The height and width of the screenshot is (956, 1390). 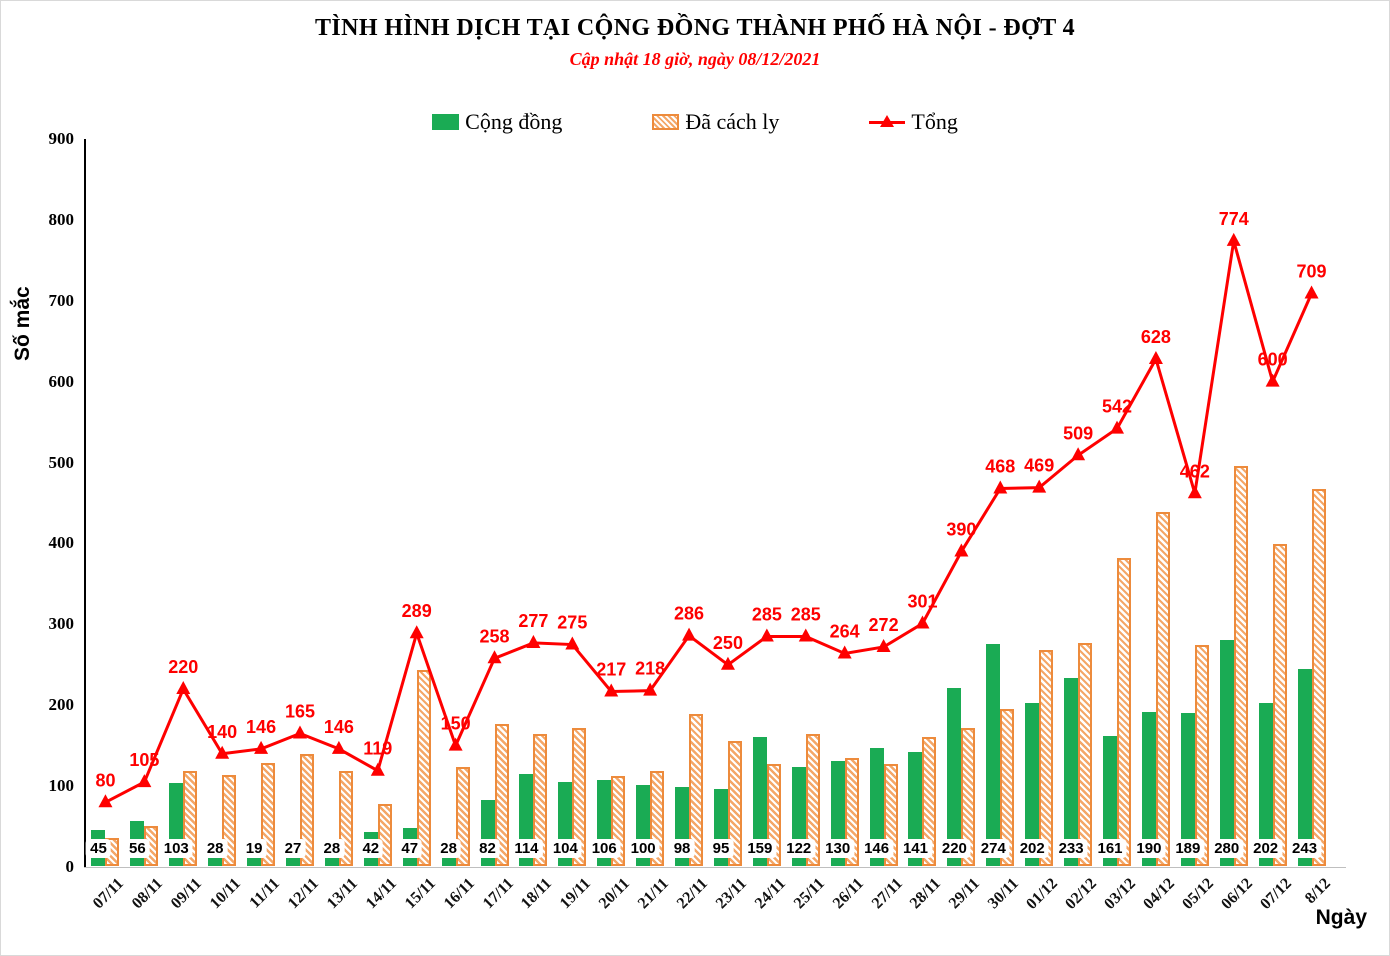 I want to click on bar-value-label: 45, so click(x=98, y=848).